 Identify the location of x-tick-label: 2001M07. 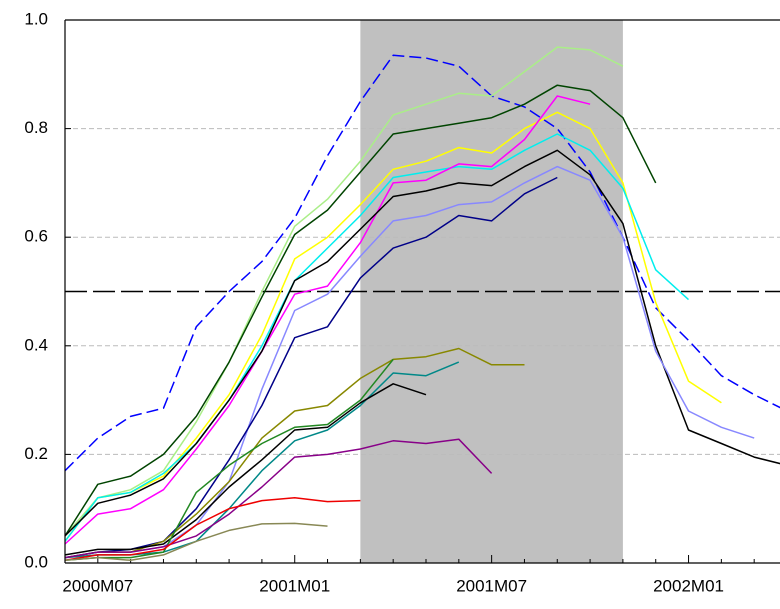
(491, 585).